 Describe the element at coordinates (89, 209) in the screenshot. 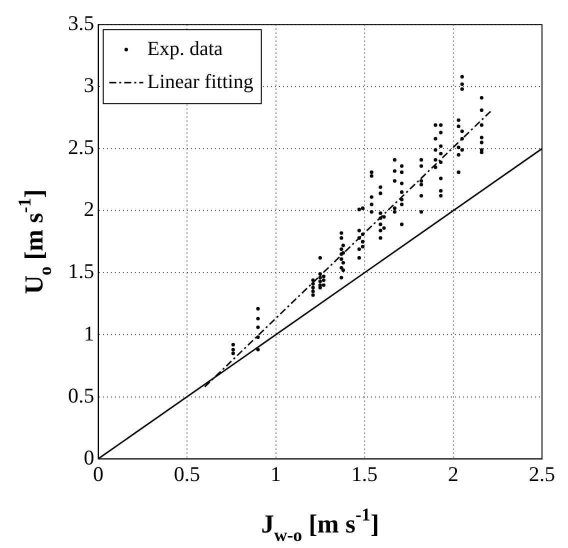

I see `y-tick-label: 2` at that location.